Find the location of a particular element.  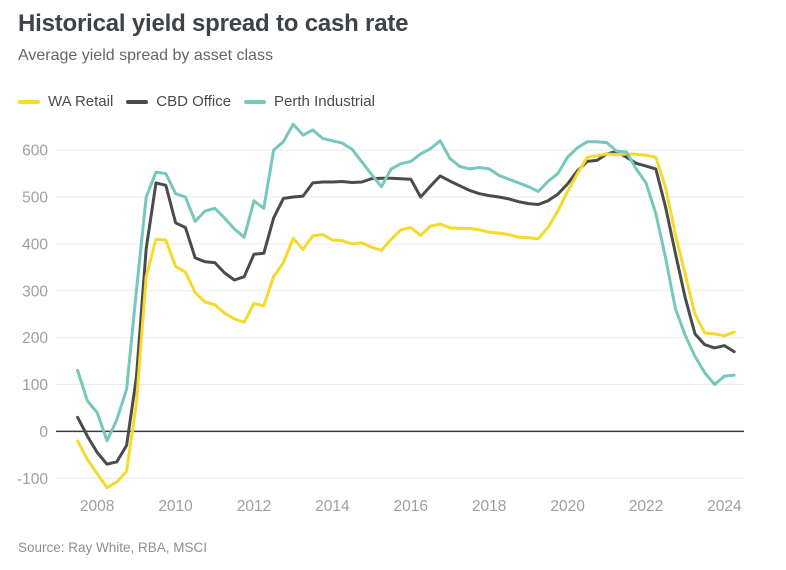

legend-item-perth-industrial: Perth Industrial is located at coordinates (309, 101).